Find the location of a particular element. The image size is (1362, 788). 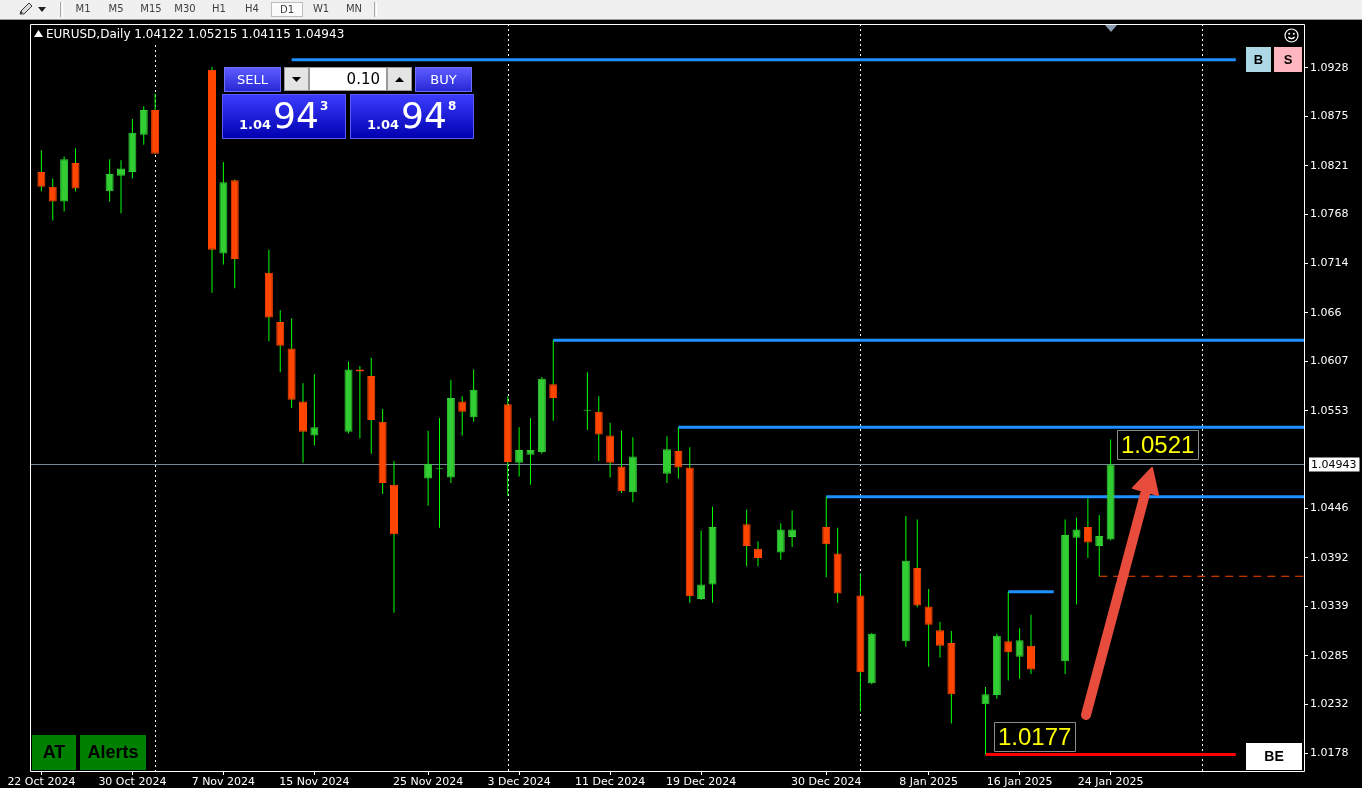

y-tick-label: 1.0821 is located at coordinates (1329, 165).